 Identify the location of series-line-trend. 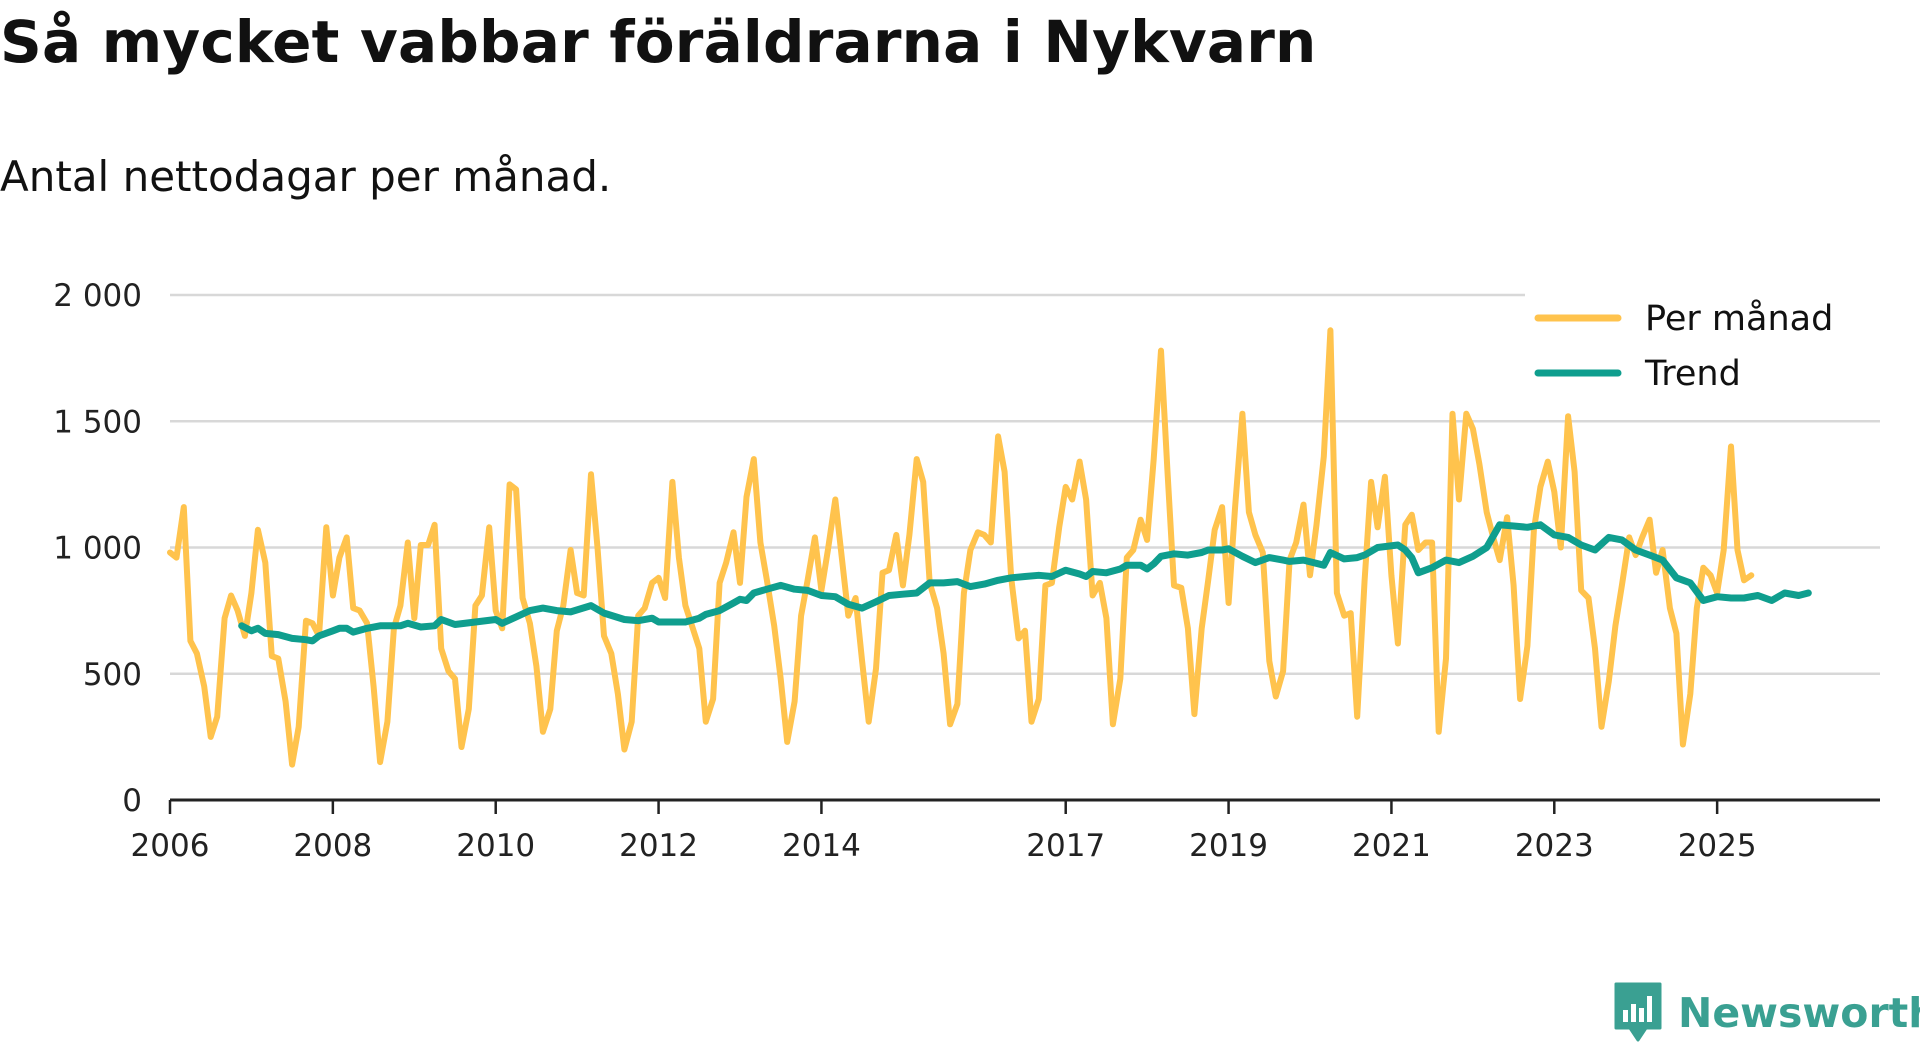
(1025, 583).